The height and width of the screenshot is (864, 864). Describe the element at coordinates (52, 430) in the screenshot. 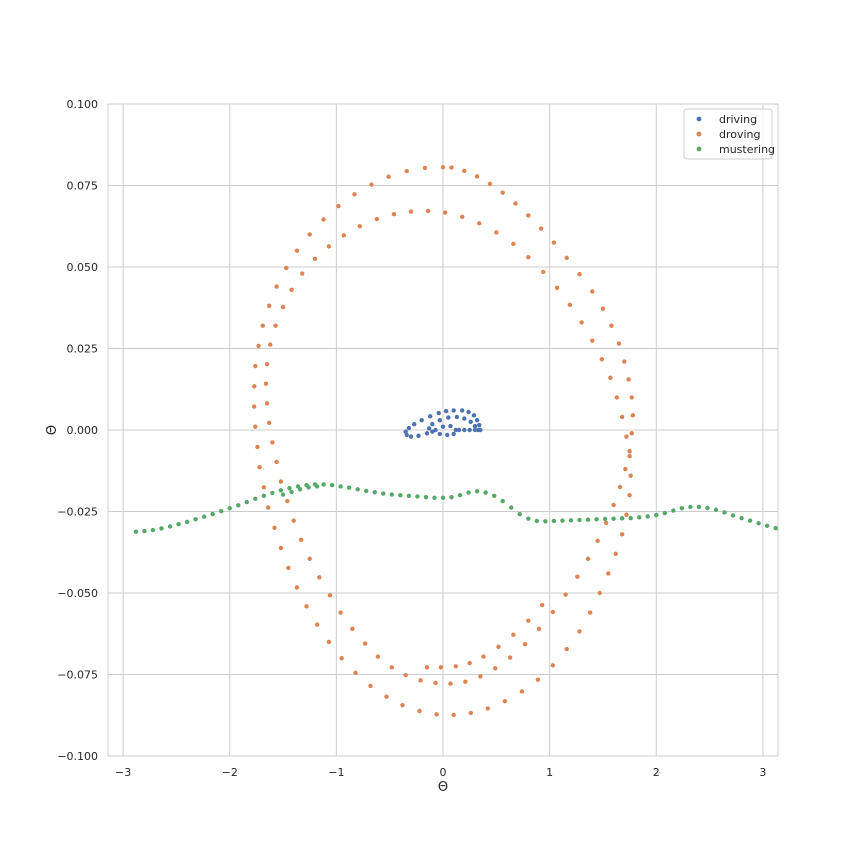

I see `y-axis-label: Θ̇` at that location.